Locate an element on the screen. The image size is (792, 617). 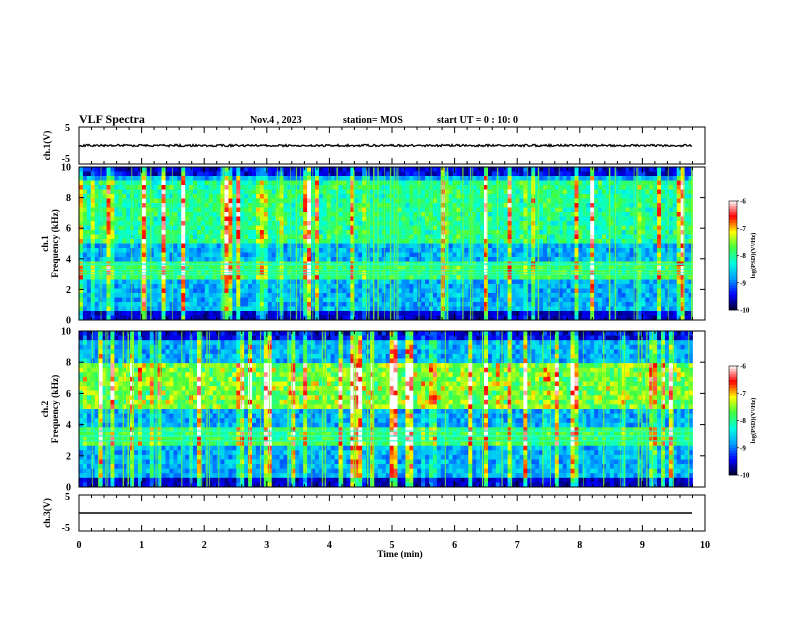
ch1-waveform-ylabel: ch.1(V) is located at coordinates (47, 146).